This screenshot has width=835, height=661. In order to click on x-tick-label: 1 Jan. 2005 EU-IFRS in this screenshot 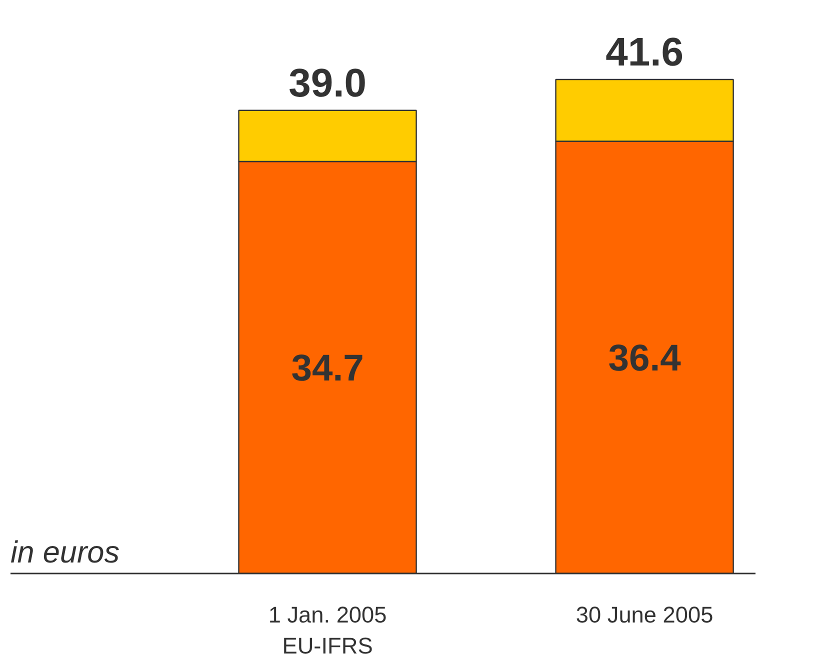, I will do `click(327, 630)`.